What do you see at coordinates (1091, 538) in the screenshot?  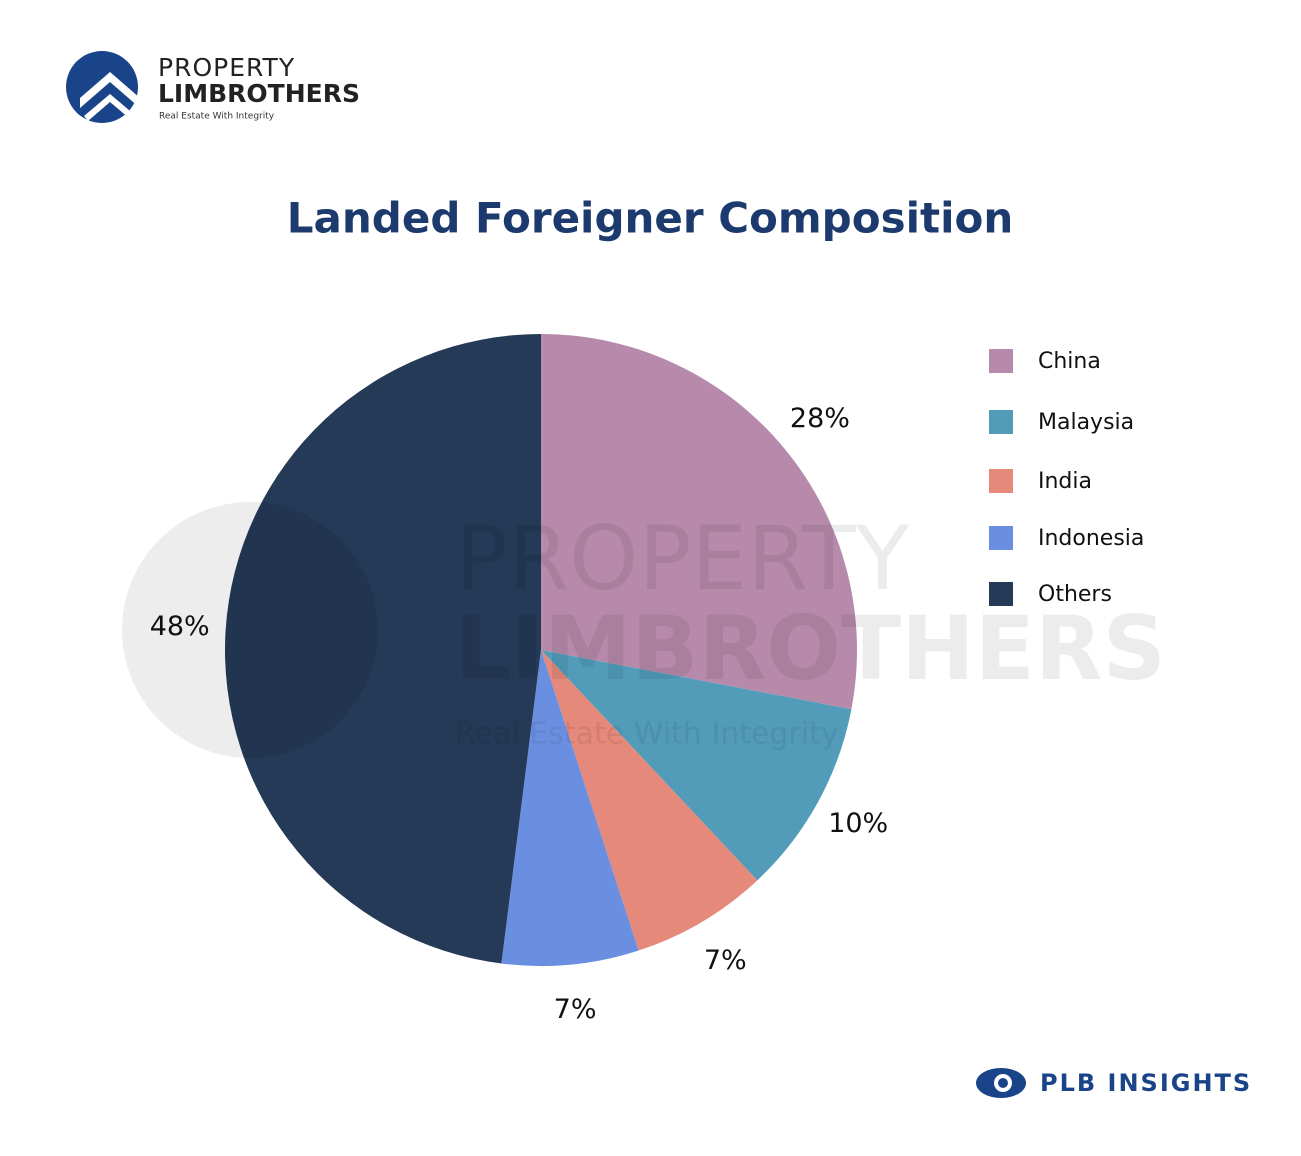 I see `legend-label: Indonesia` at bounding box center [1091, 538].